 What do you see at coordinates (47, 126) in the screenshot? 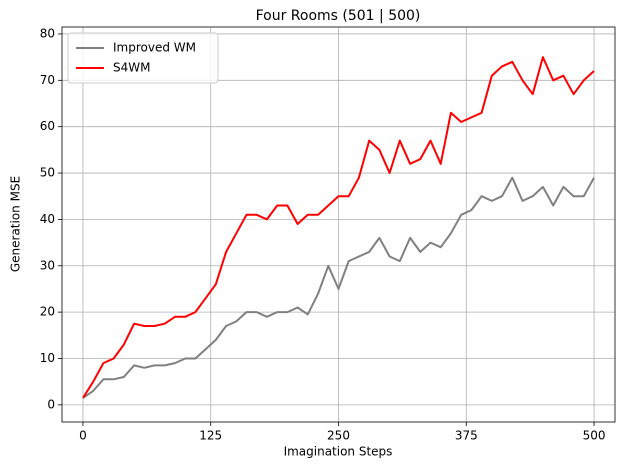
I see `y-tick-label: 60` at bounding box center [47, 126].